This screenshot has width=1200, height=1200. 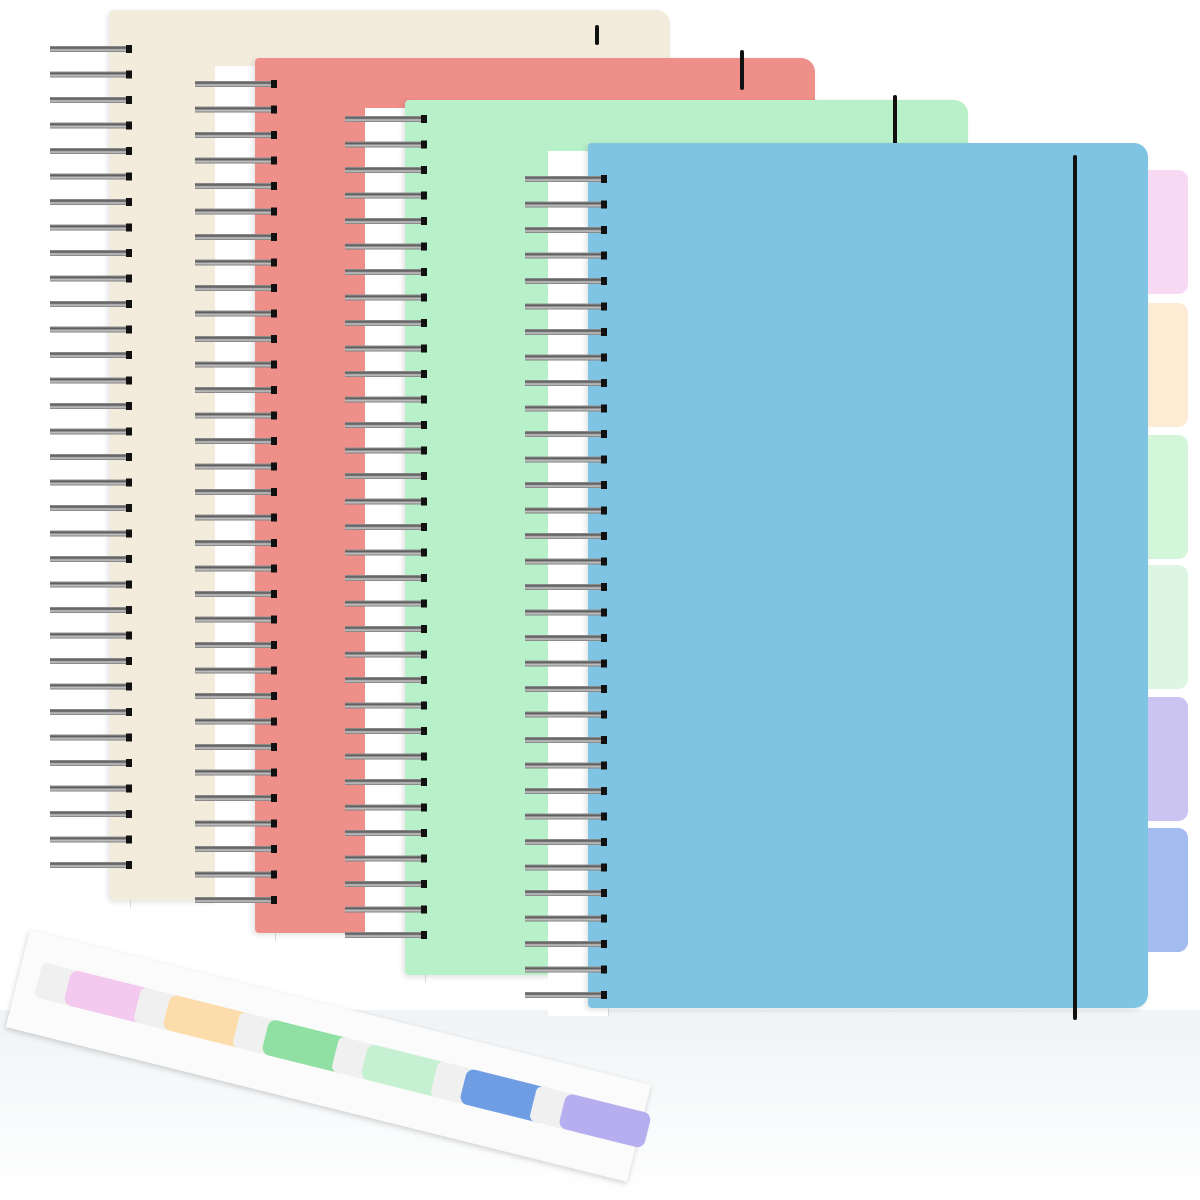 I want to click on sticky-flag, so click(x=604, y=1120).